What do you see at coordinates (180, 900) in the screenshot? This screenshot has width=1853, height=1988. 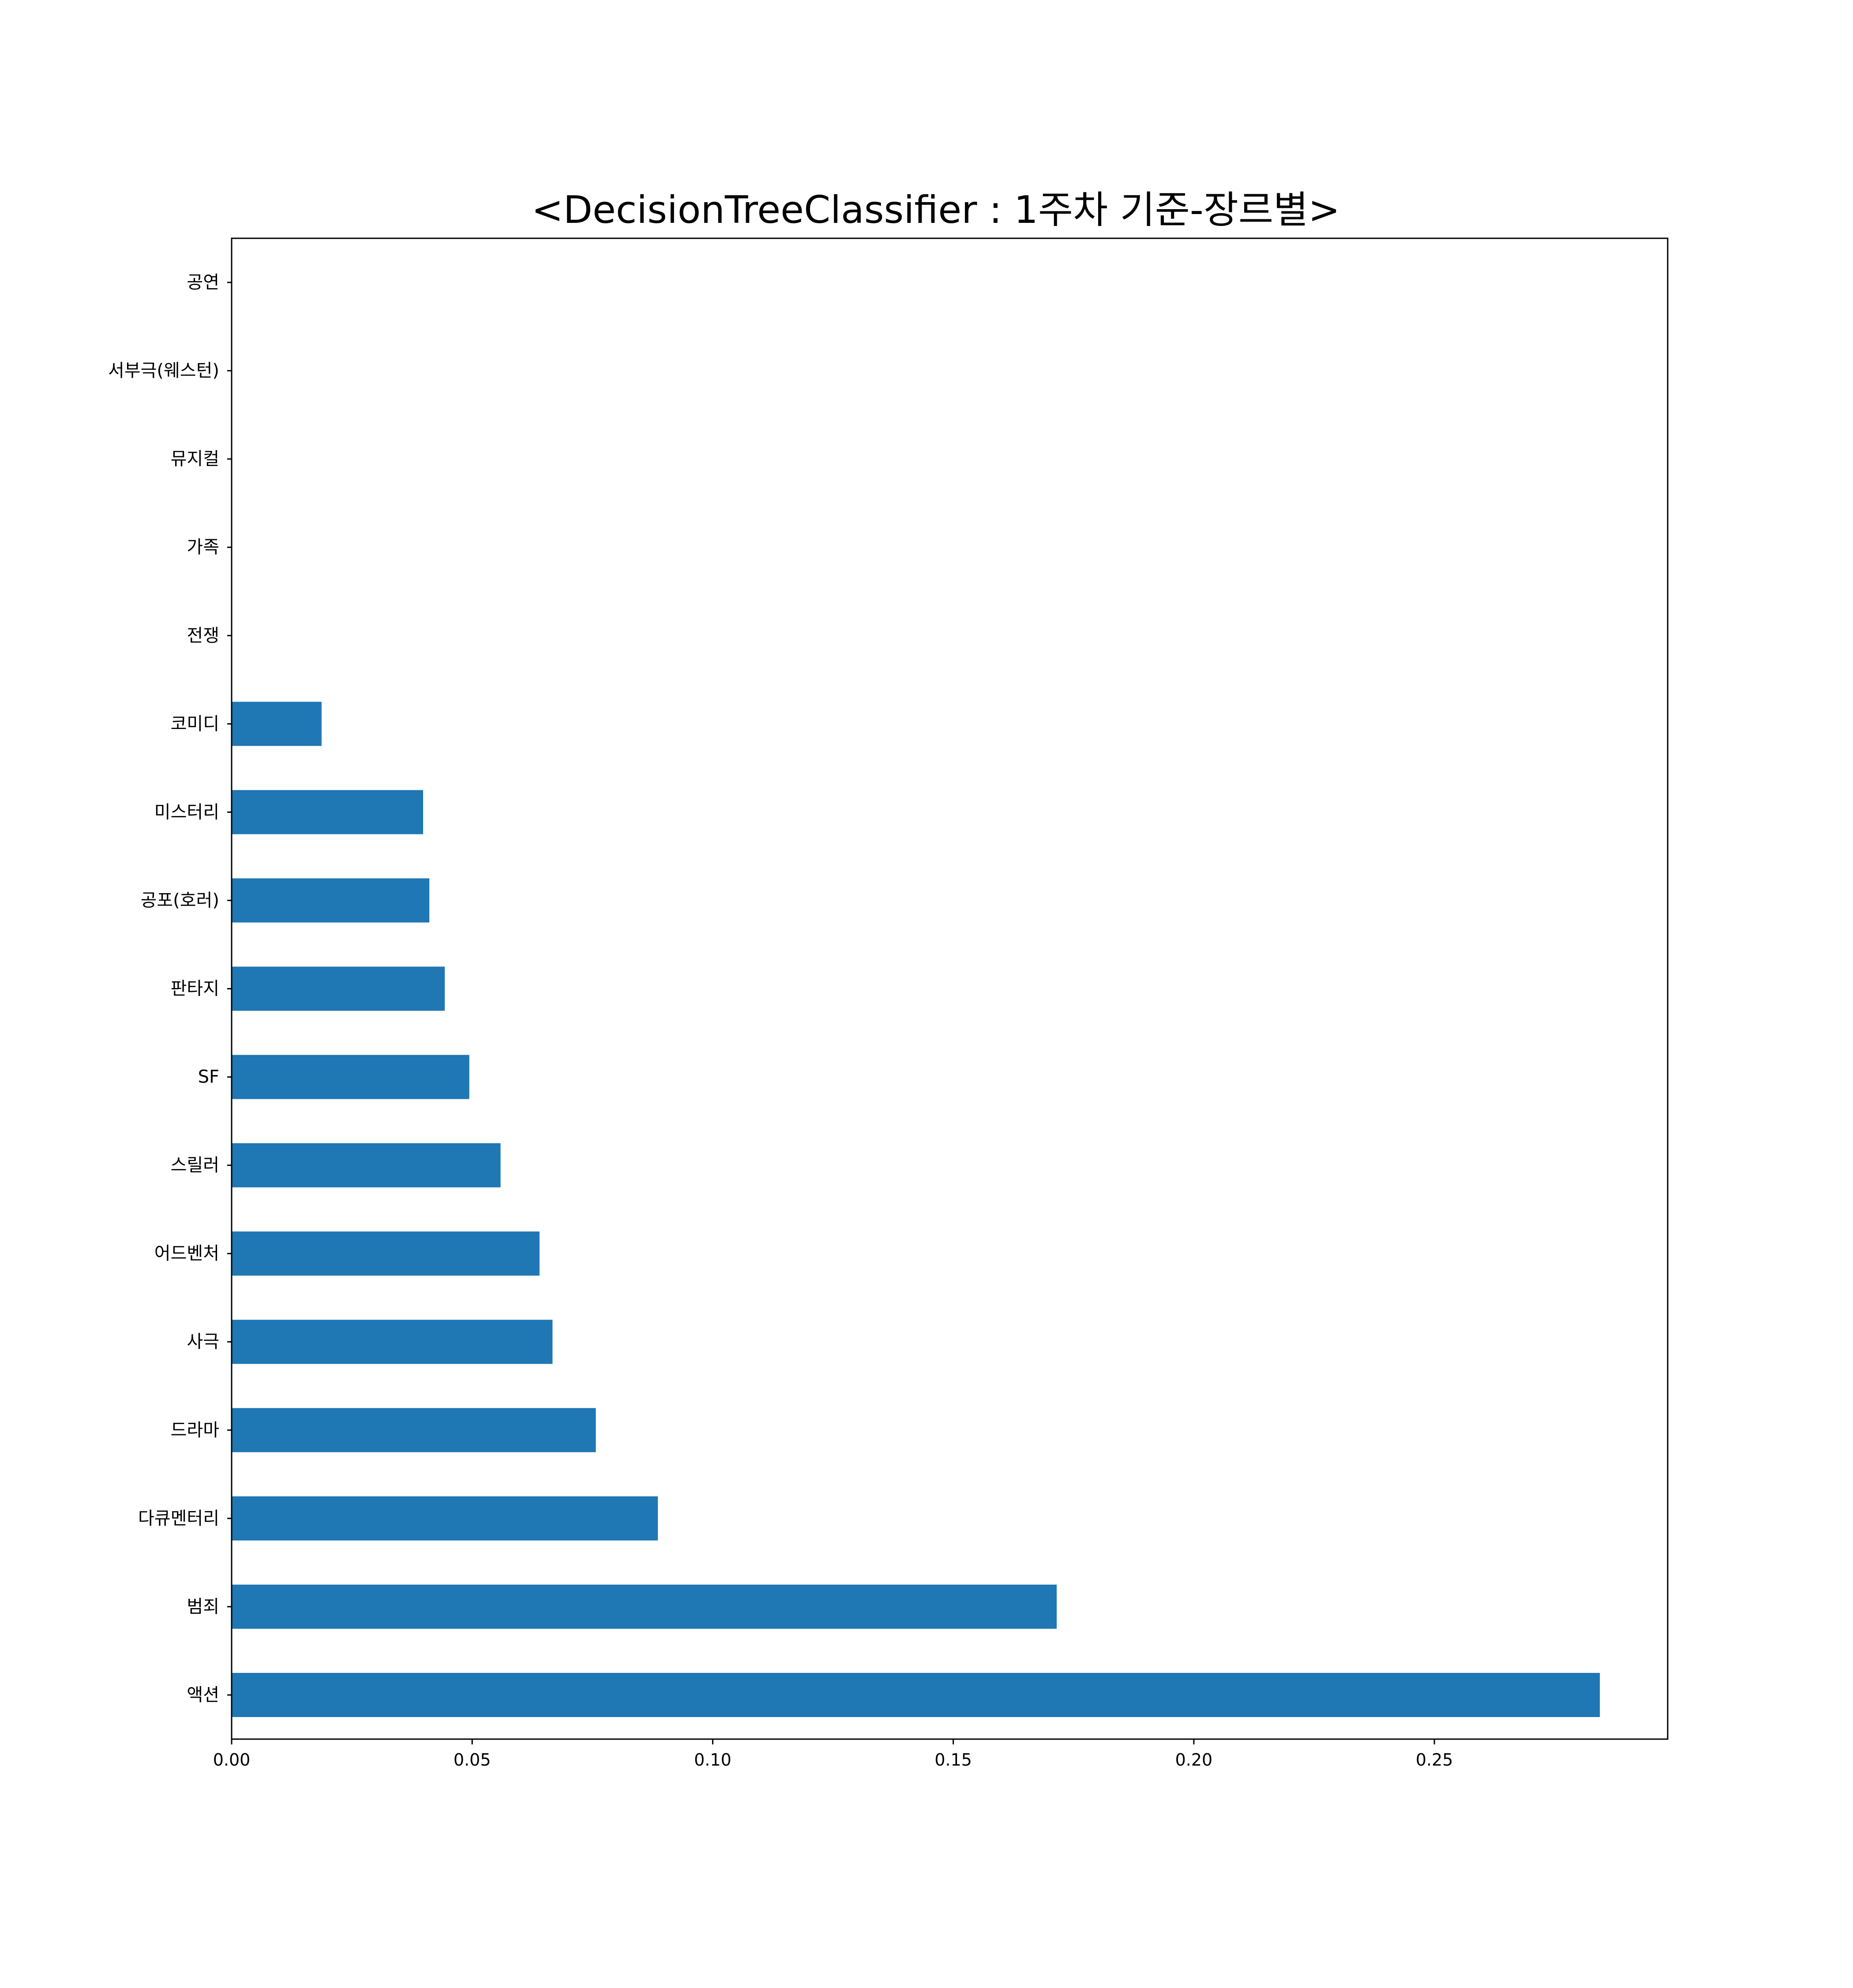 I see `y-tick-label: 공포(호러)` at bounding box center [180, 900].